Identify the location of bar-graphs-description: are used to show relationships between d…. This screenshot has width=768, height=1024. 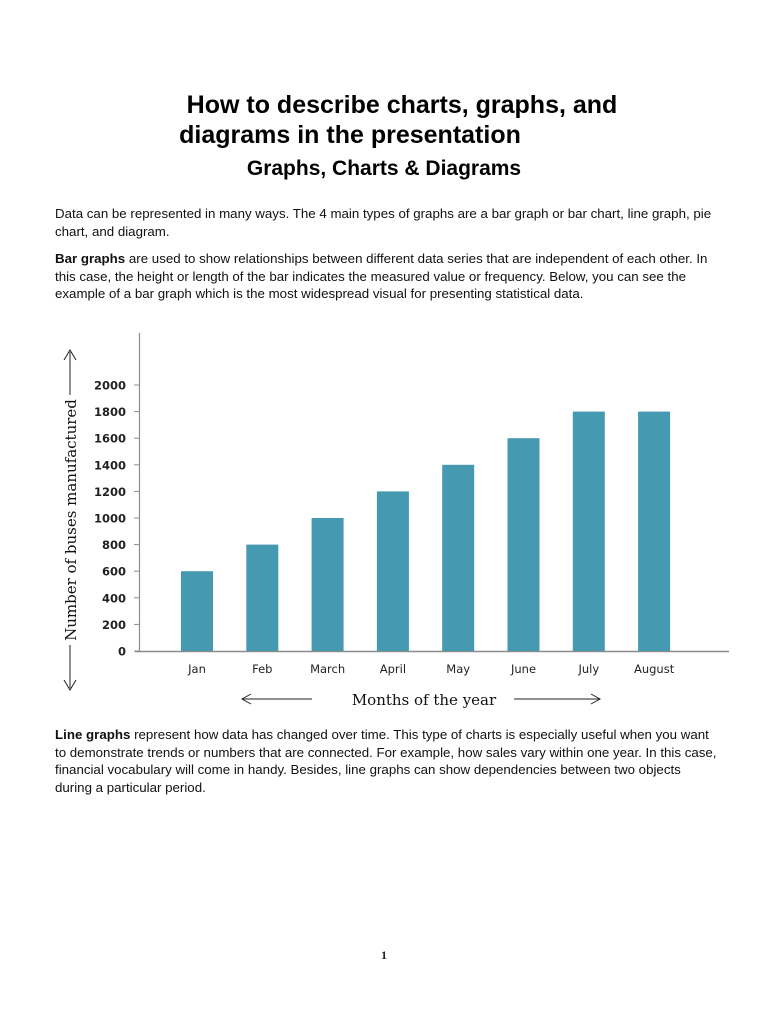
(381, 276).